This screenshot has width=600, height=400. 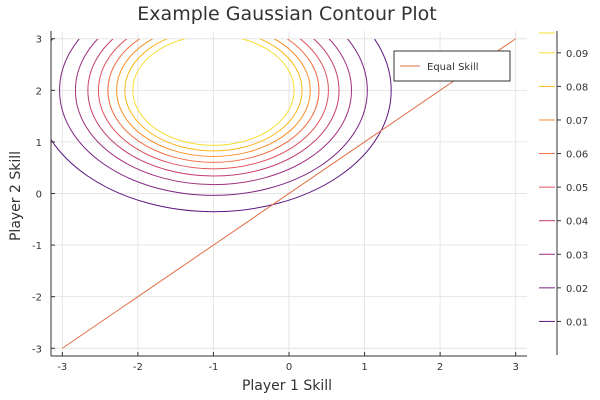 What do you see at coordinates (37, 349) in the screenshot?
I see `y-tick-label: -3` at bounding box center [37, 349].